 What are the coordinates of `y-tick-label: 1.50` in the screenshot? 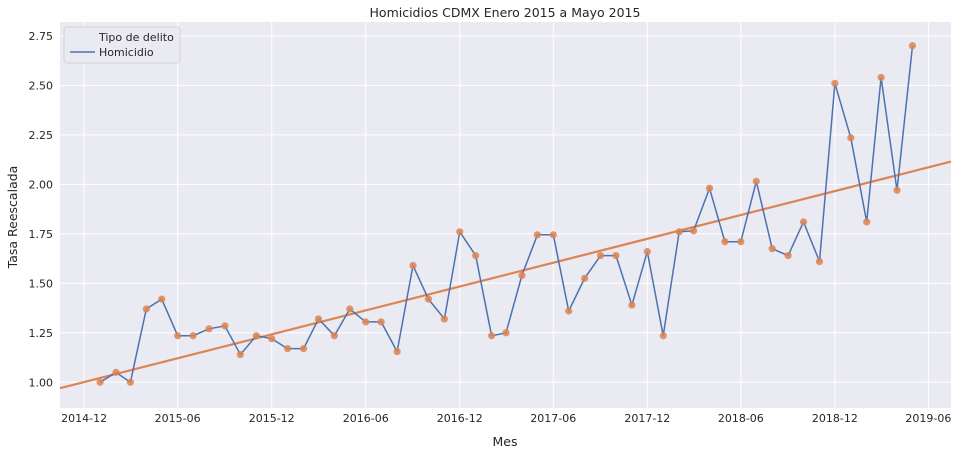 It's located at (41, 283).